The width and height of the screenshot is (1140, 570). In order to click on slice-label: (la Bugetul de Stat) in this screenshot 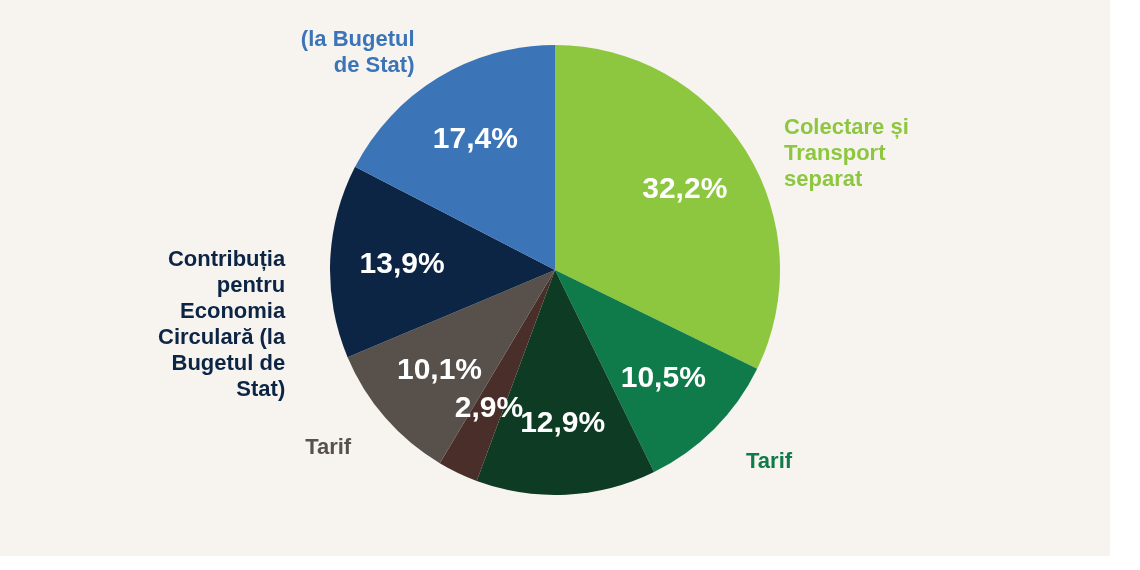, I will do `click(357, 52)`.